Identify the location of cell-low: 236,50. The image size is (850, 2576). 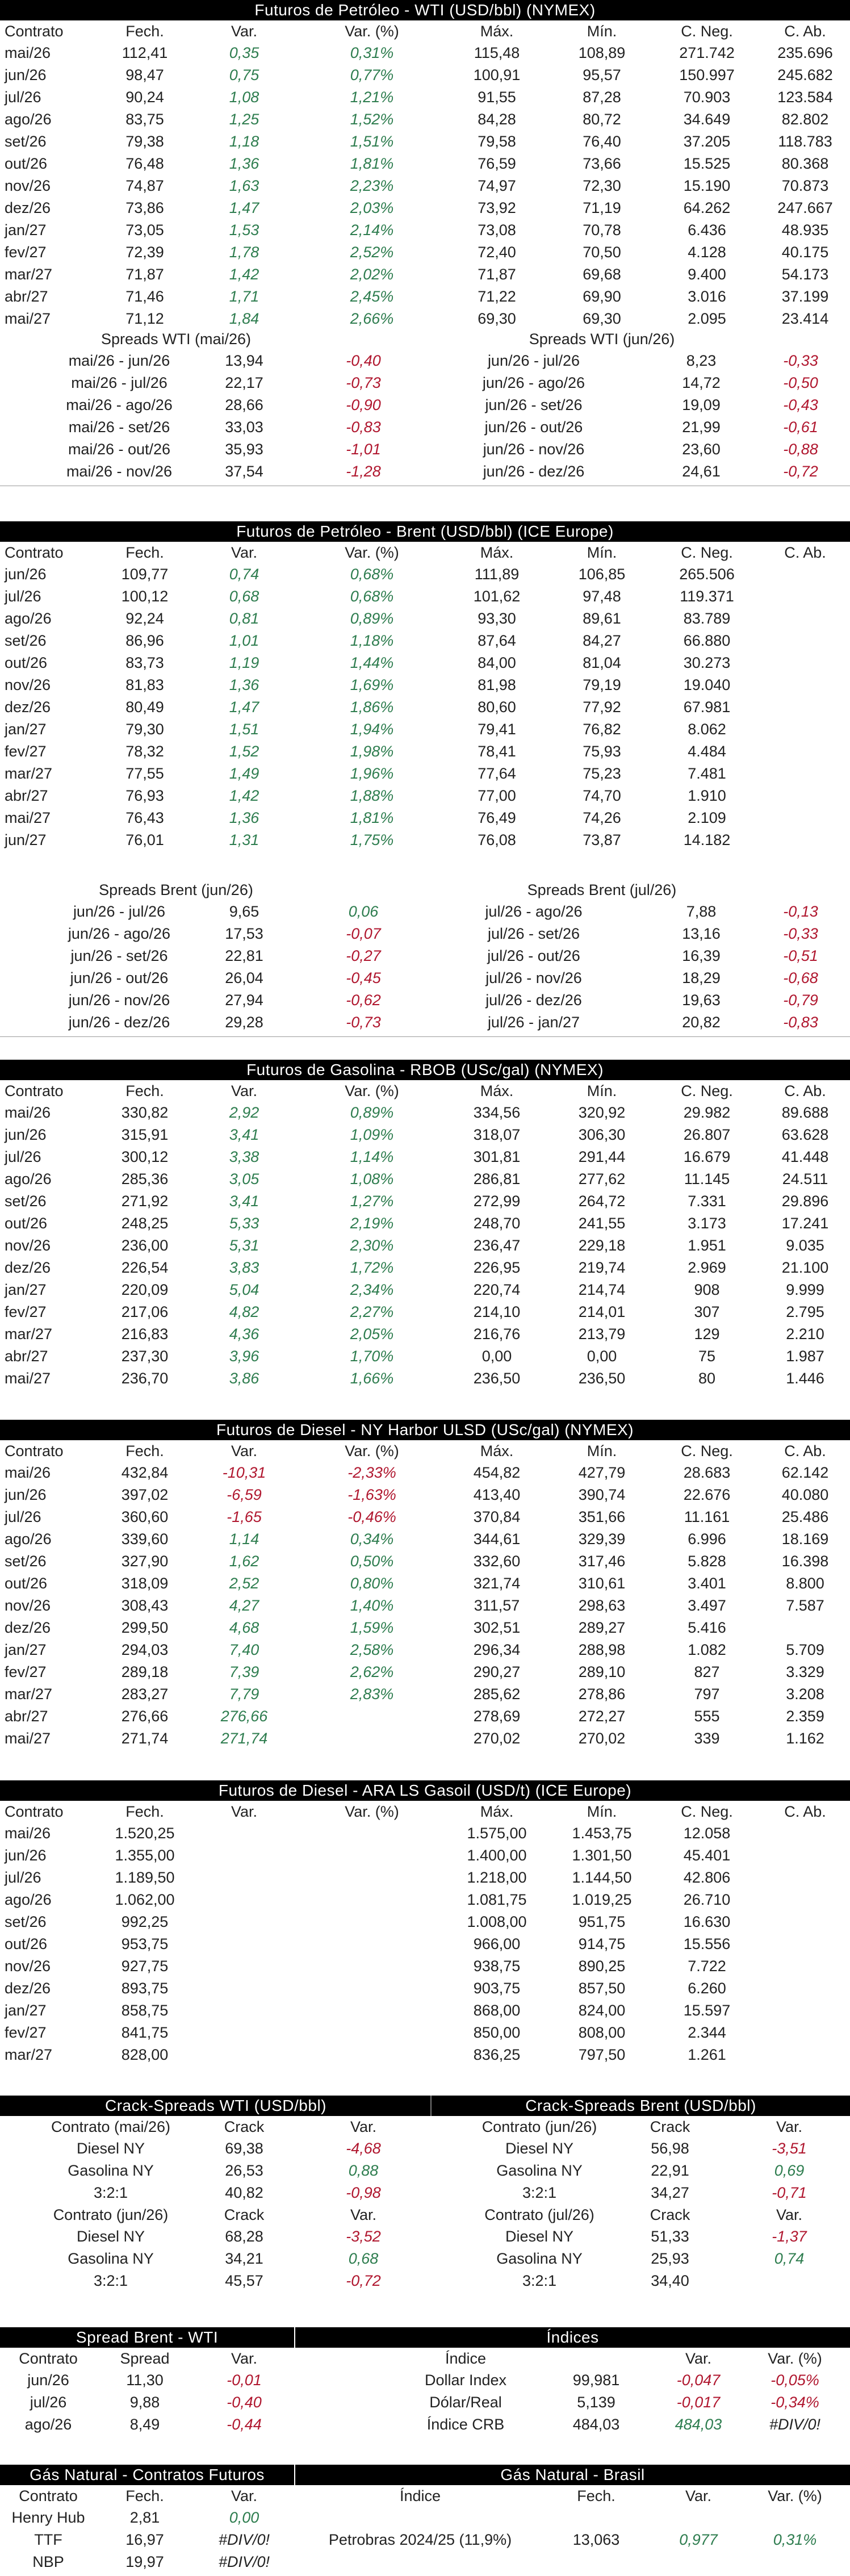
(602, 1378).